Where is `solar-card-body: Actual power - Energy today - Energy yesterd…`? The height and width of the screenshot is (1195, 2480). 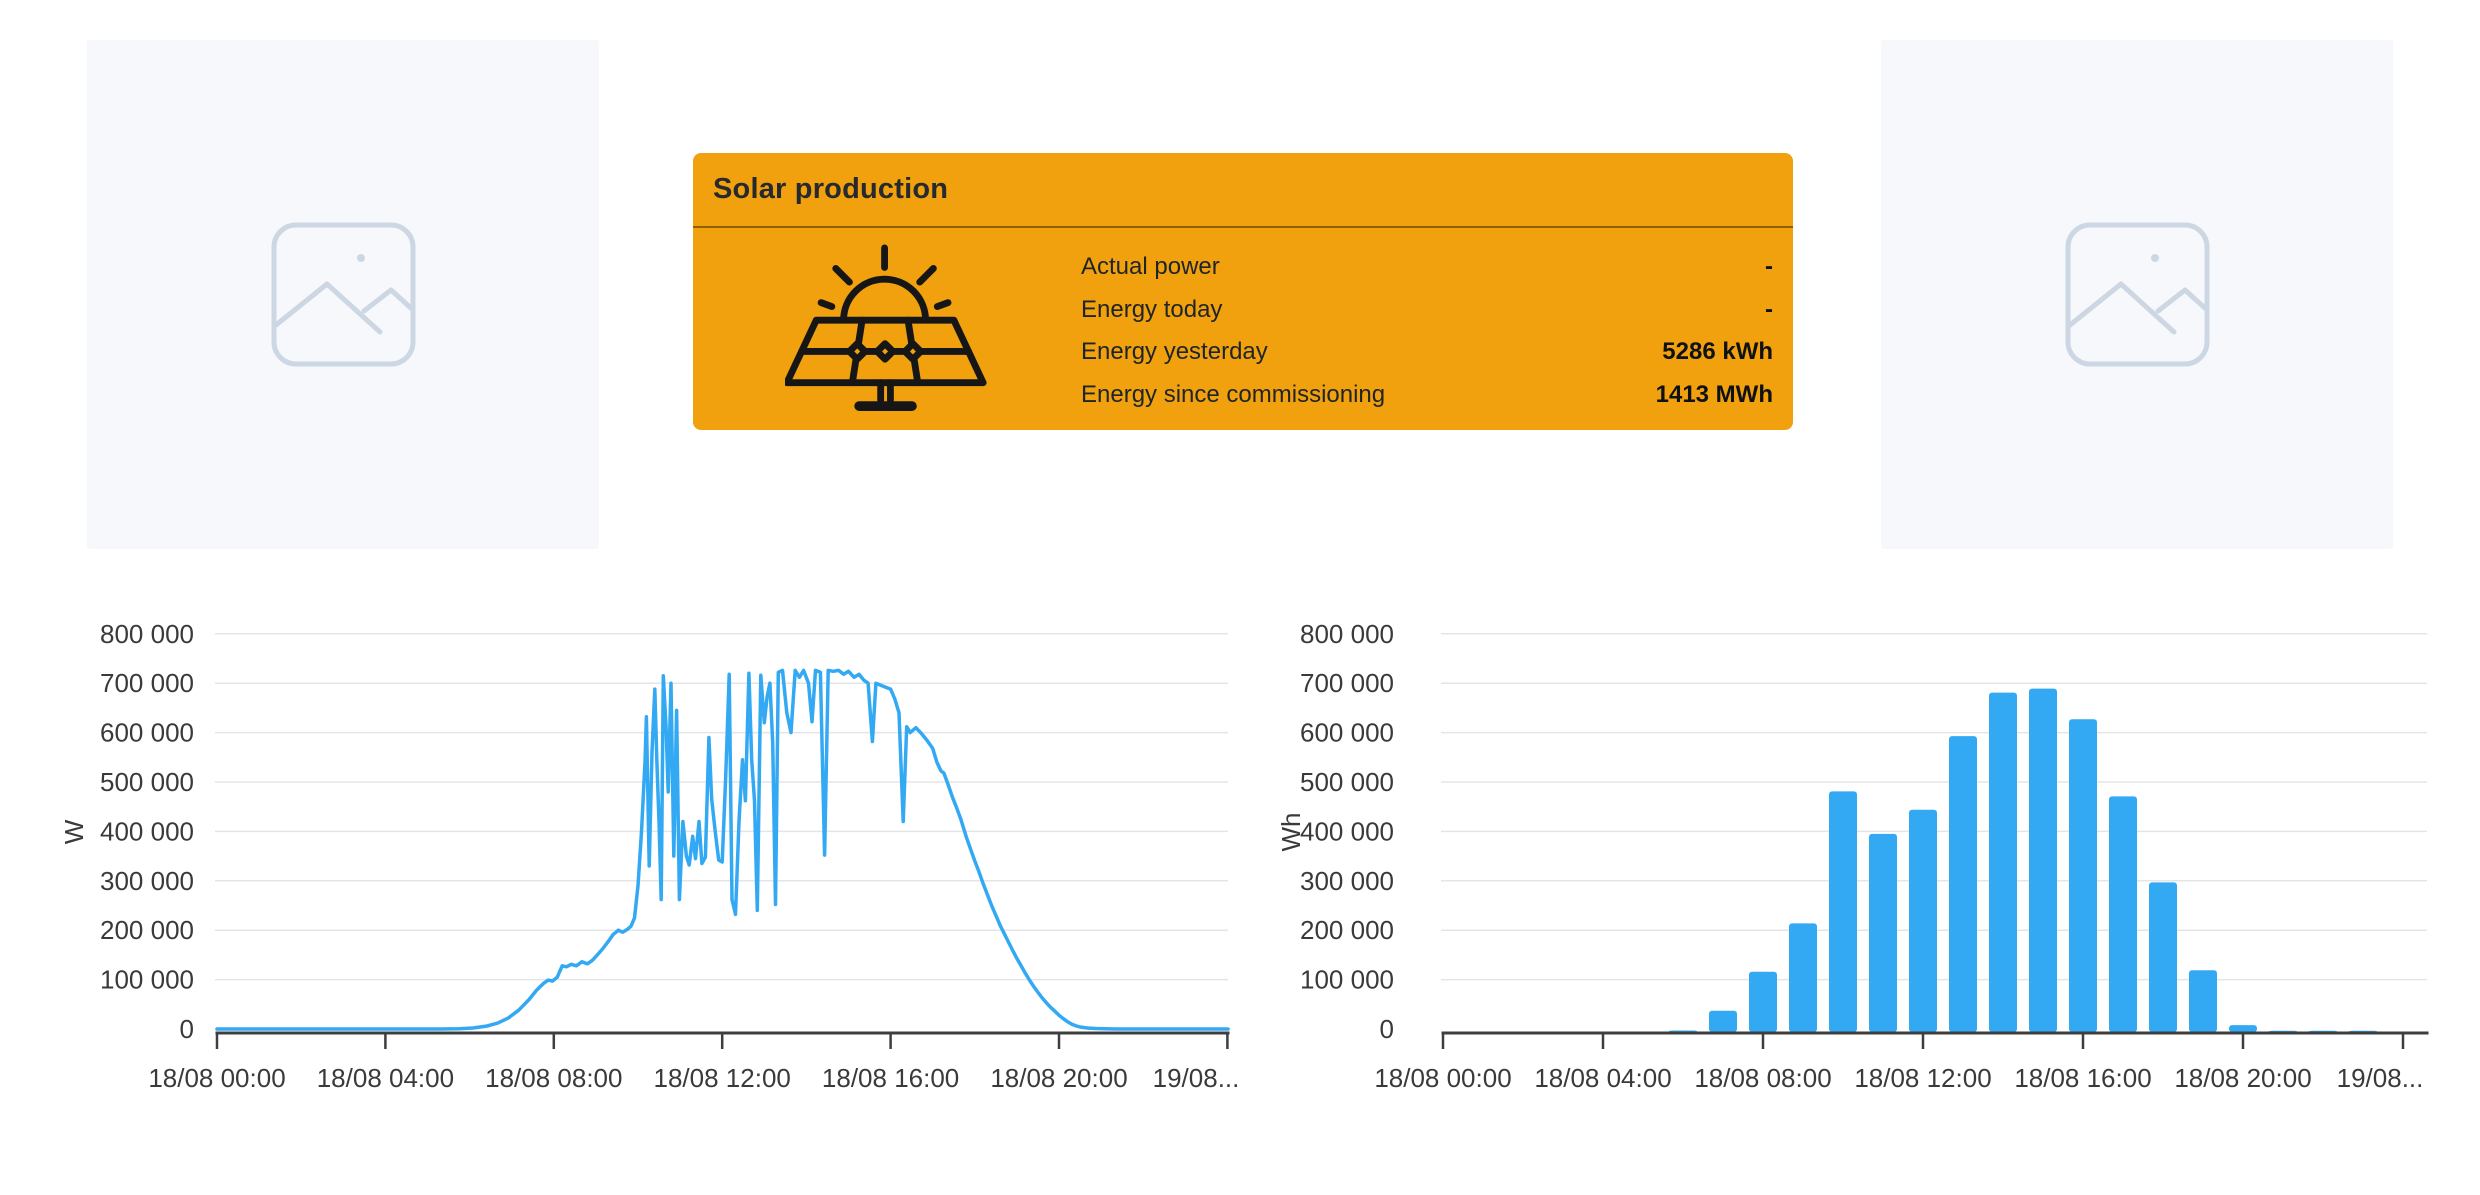 solar-card-body: Actual power - Energy today - Energy yesterd… is located at coordinates (1243, 328).